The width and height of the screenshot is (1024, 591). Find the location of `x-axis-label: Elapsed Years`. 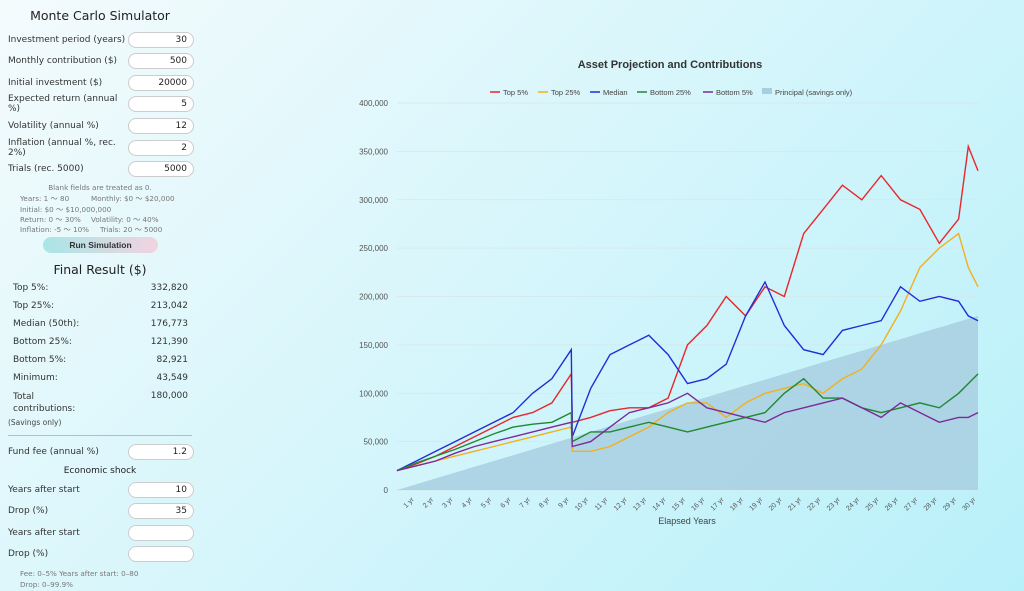

x-axis-label: Elapsed Years is located at coordinates (687, 521).